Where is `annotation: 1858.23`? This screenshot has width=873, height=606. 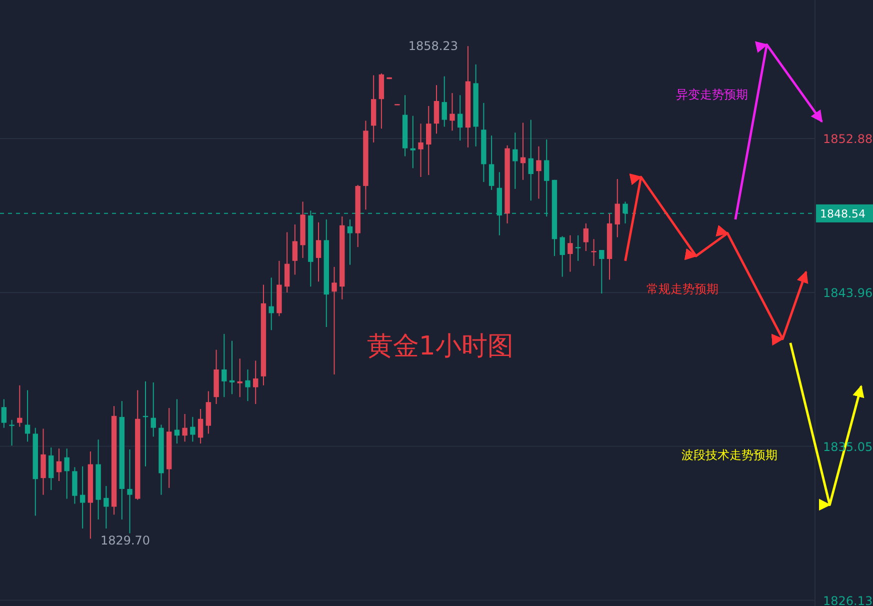 annotation: 1858.23 is located at coordinates (433, 46).